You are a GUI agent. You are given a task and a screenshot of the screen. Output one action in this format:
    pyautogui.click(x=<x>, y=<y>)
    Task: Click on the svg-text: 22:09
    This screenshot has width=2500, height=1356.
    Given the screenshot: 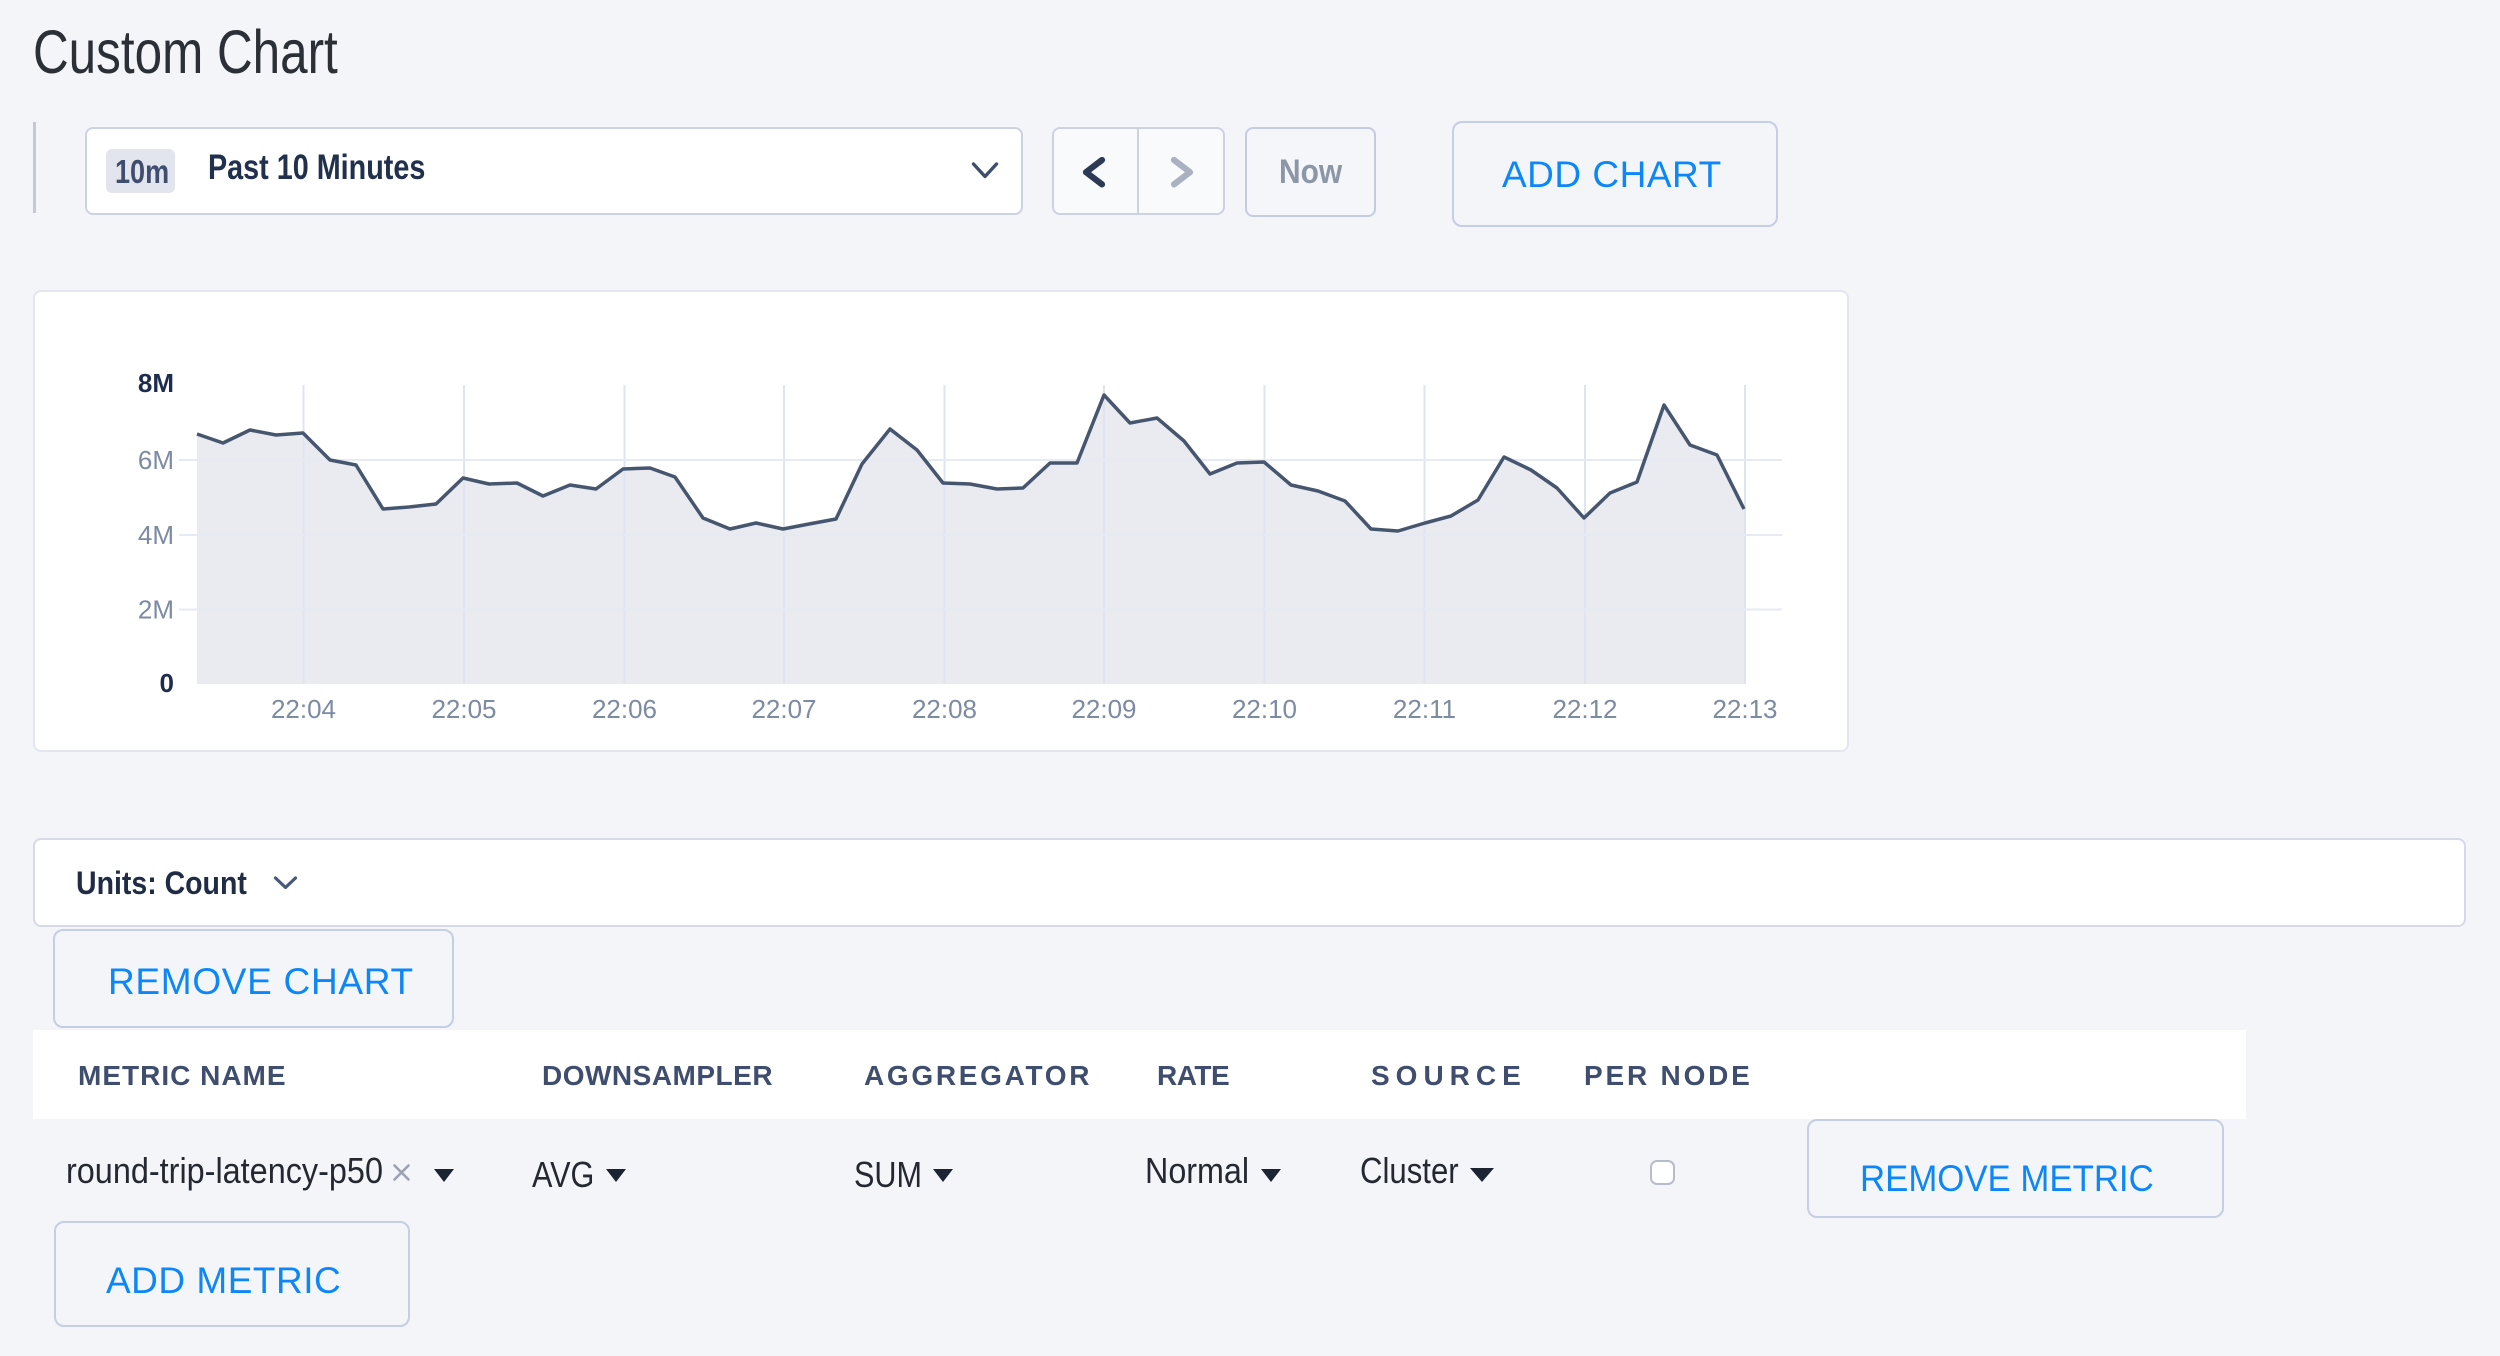 What is the action you would take?
    pyautogui.click(x=1103, y=709)
    